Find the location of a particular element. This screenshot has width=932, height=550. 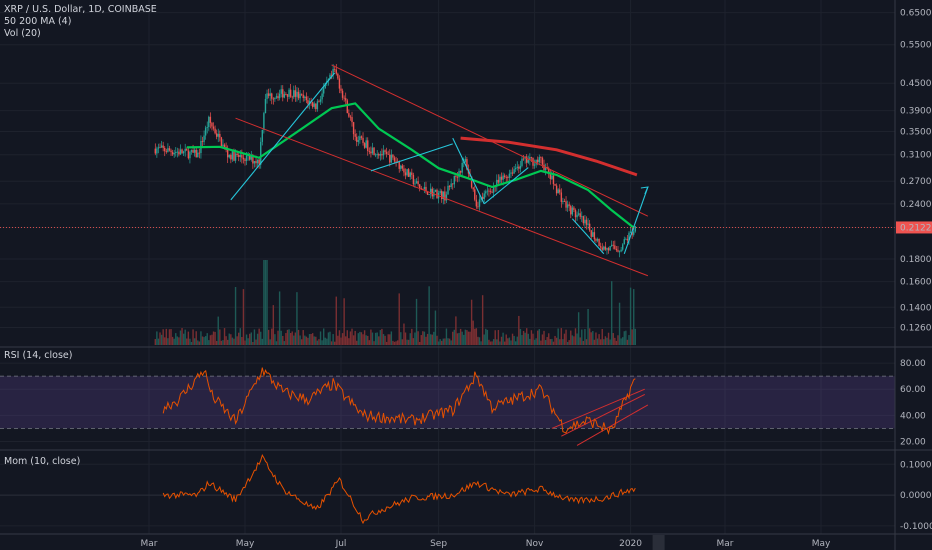

rsi-tick-label: 80.00 is located at coordinates (913, 364).